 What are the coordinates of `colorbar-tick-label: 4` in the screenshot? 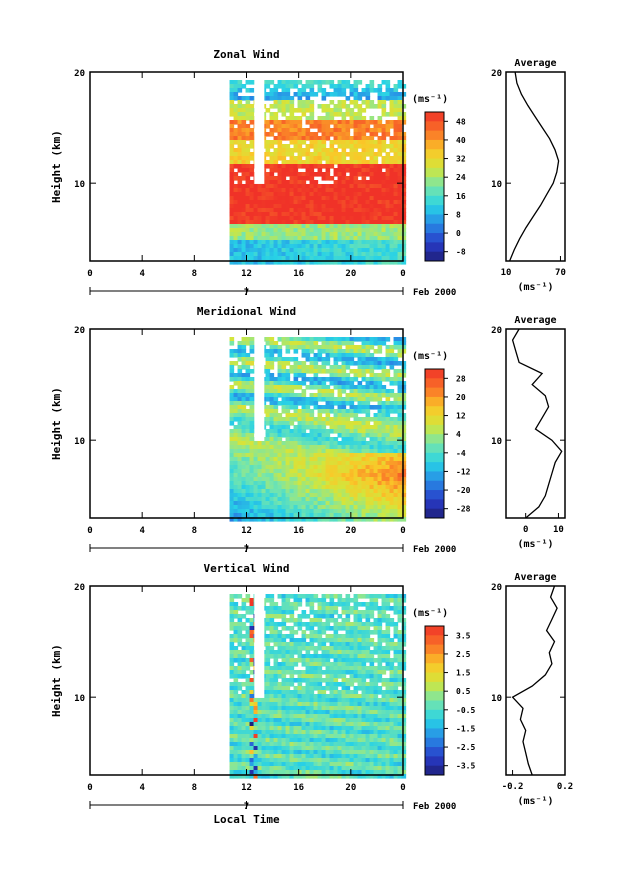 It's located at (458, 434).